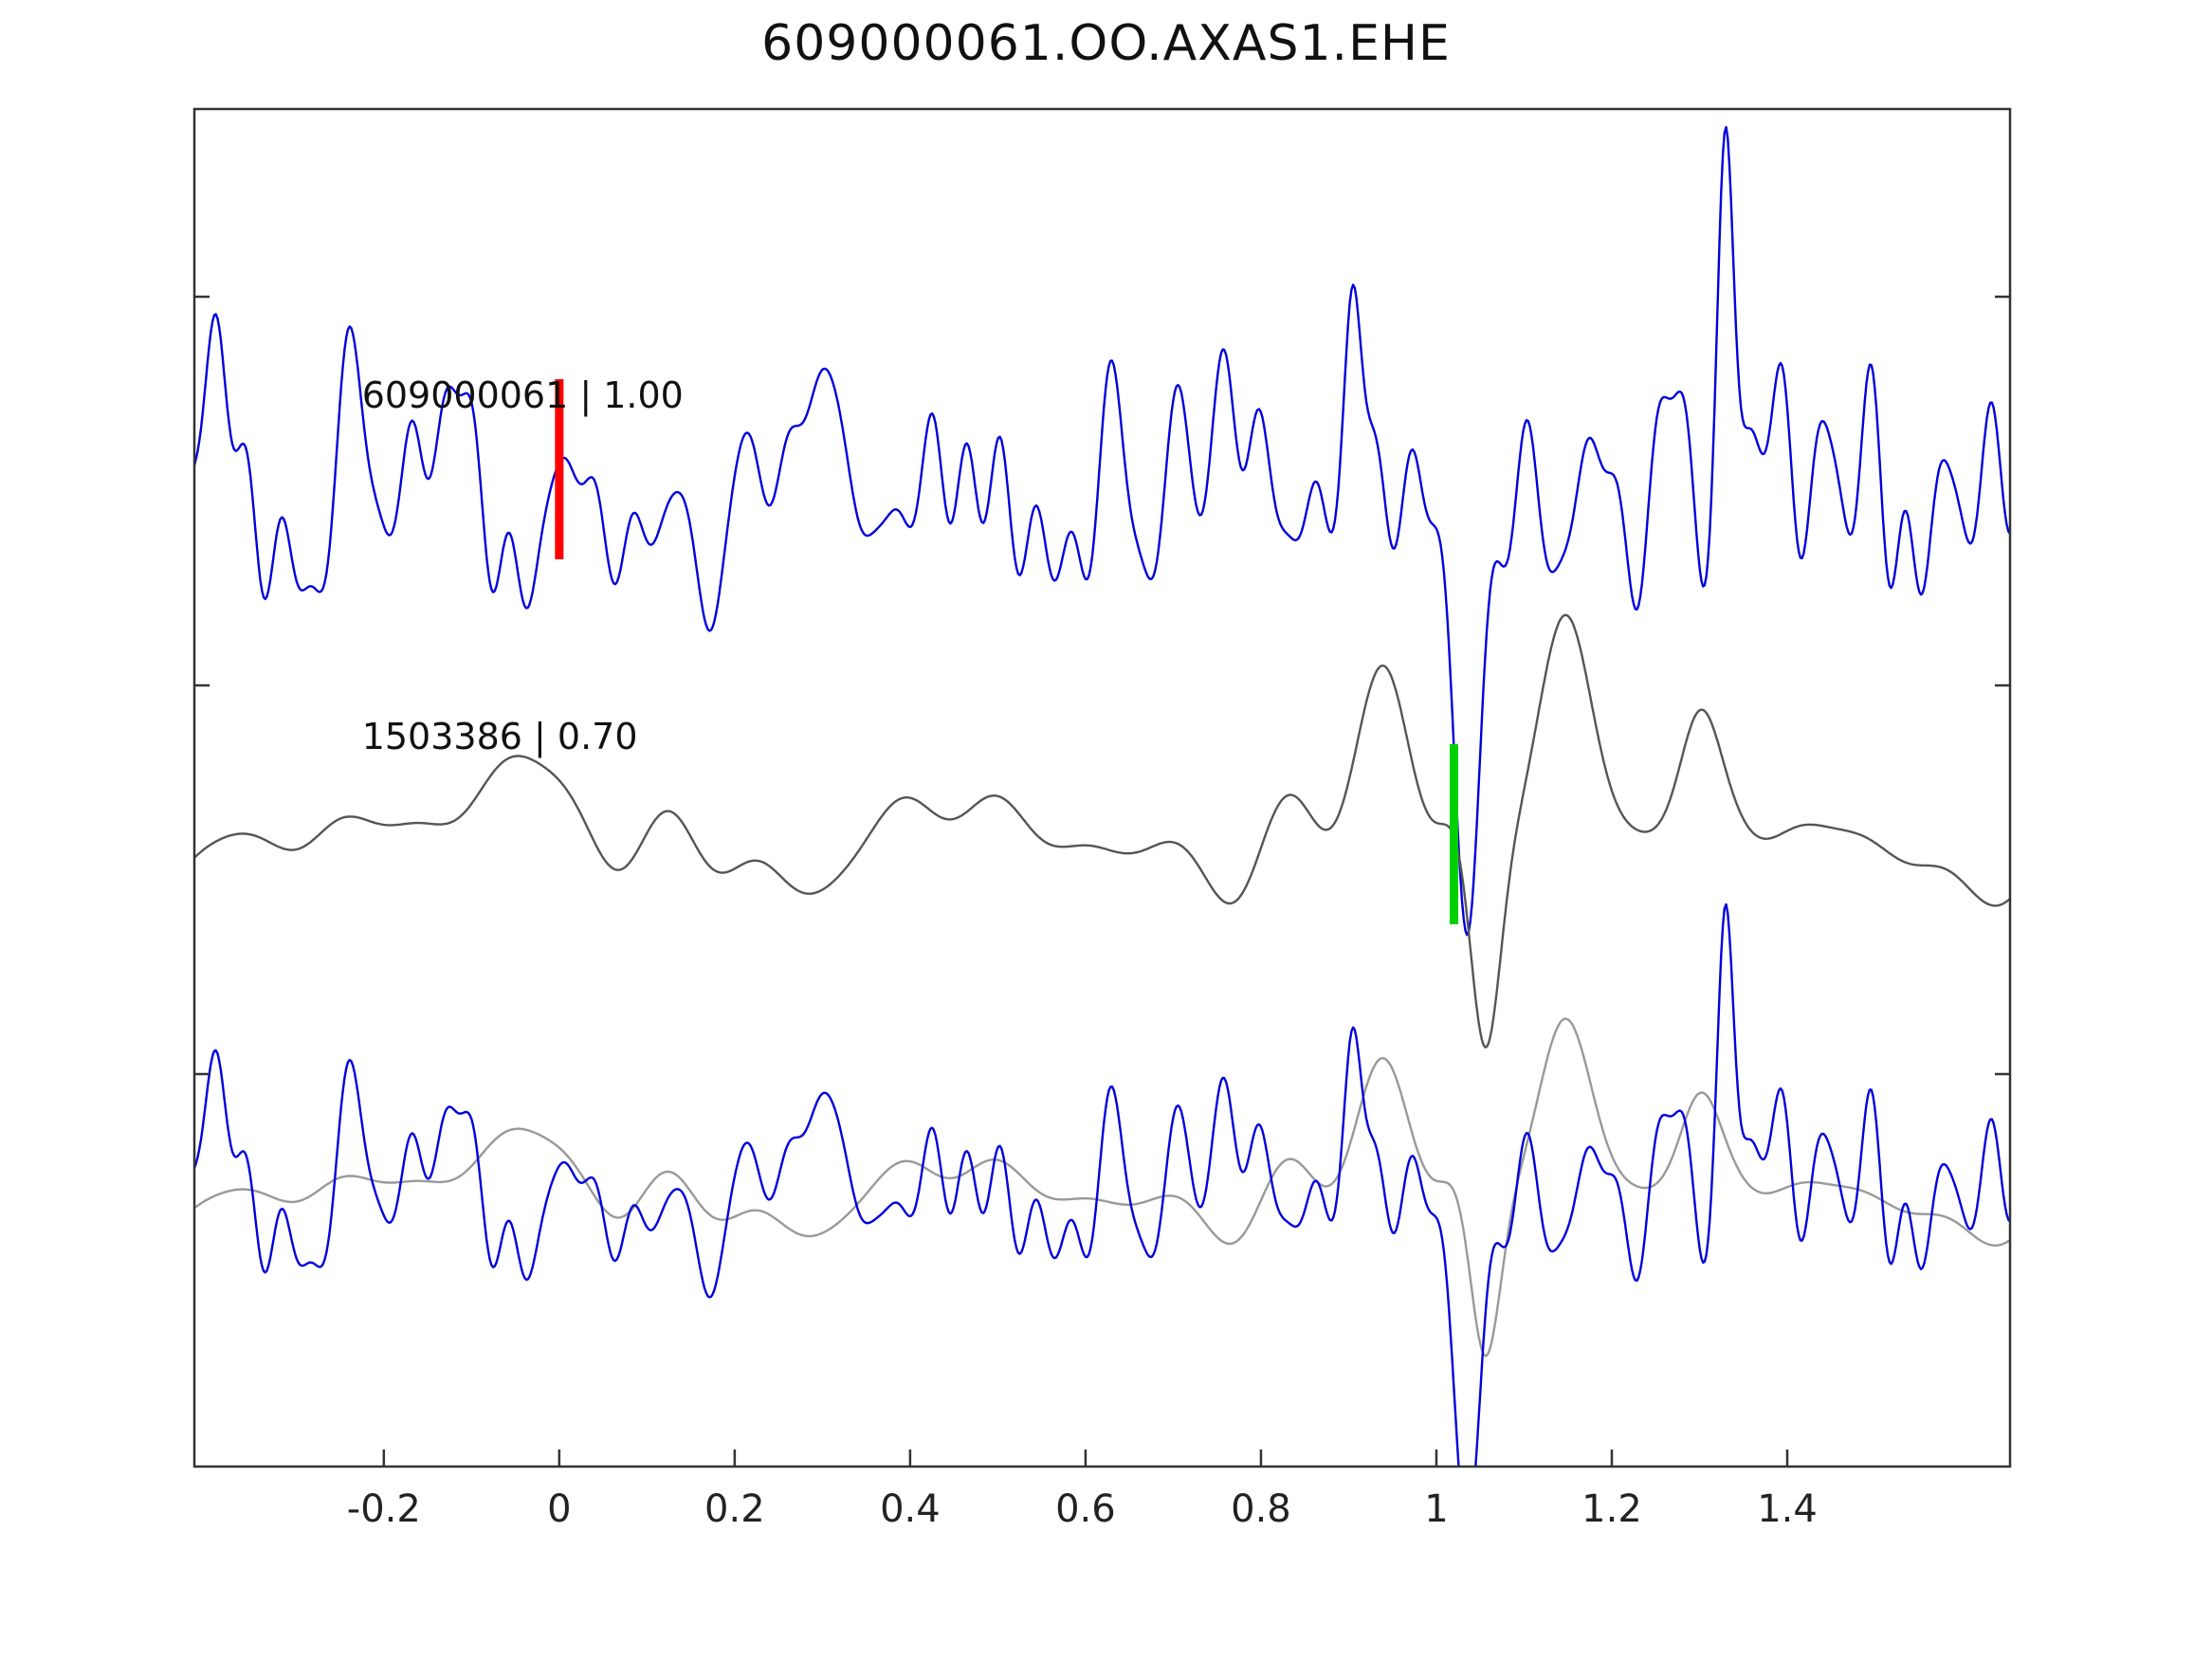  Describe the element at coordinates (559, 1509) in the screenshot. I see `x-tick-label: 0` at that location.